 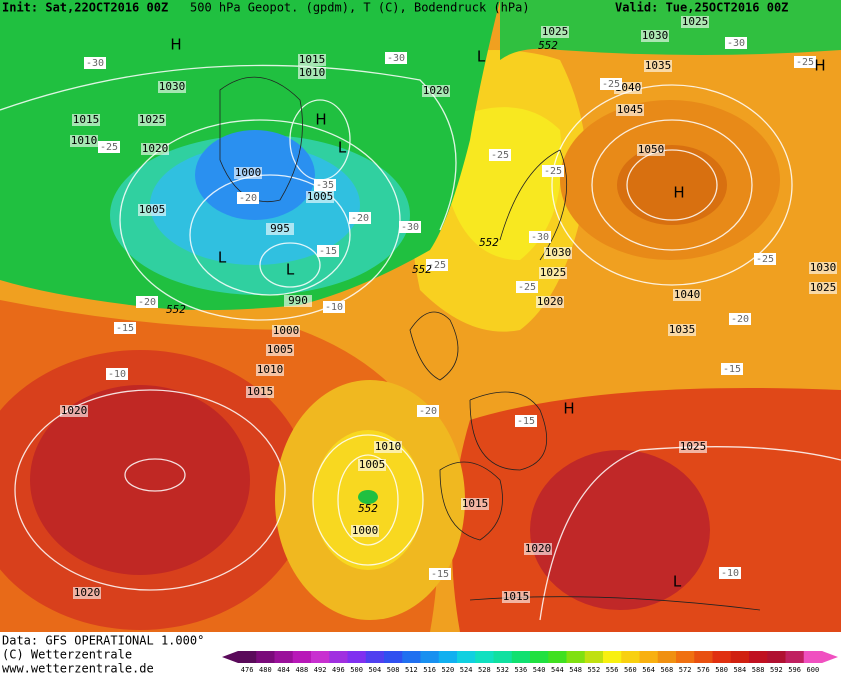 What do you see at coordinates (411, 670) in the screenshot?
I see `colorbar-label: 512` at bounding box center [411, 670].